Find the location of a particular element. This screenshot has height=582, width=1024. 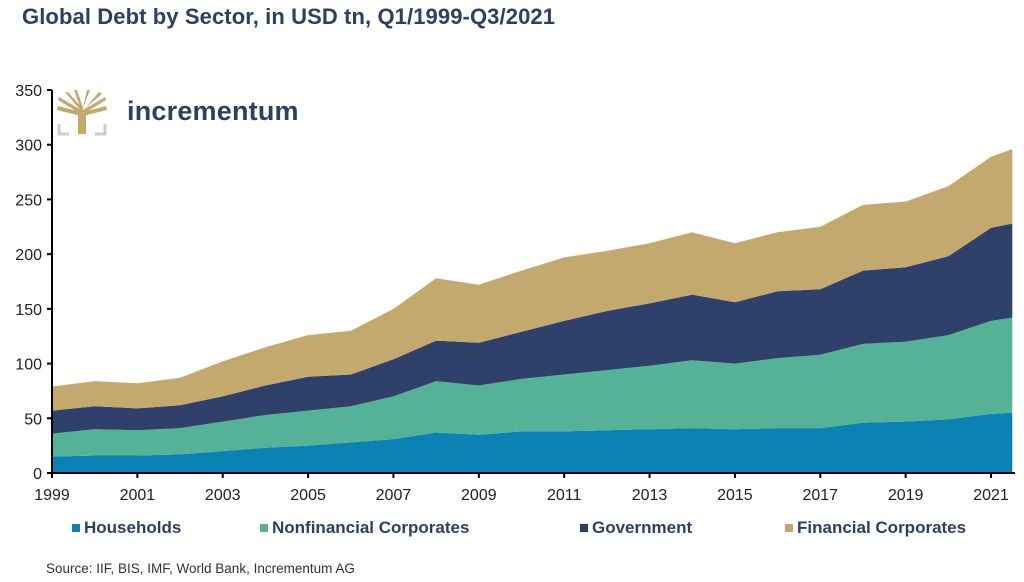

x-tick-label: 2021 is located at coordinates (991, 495).